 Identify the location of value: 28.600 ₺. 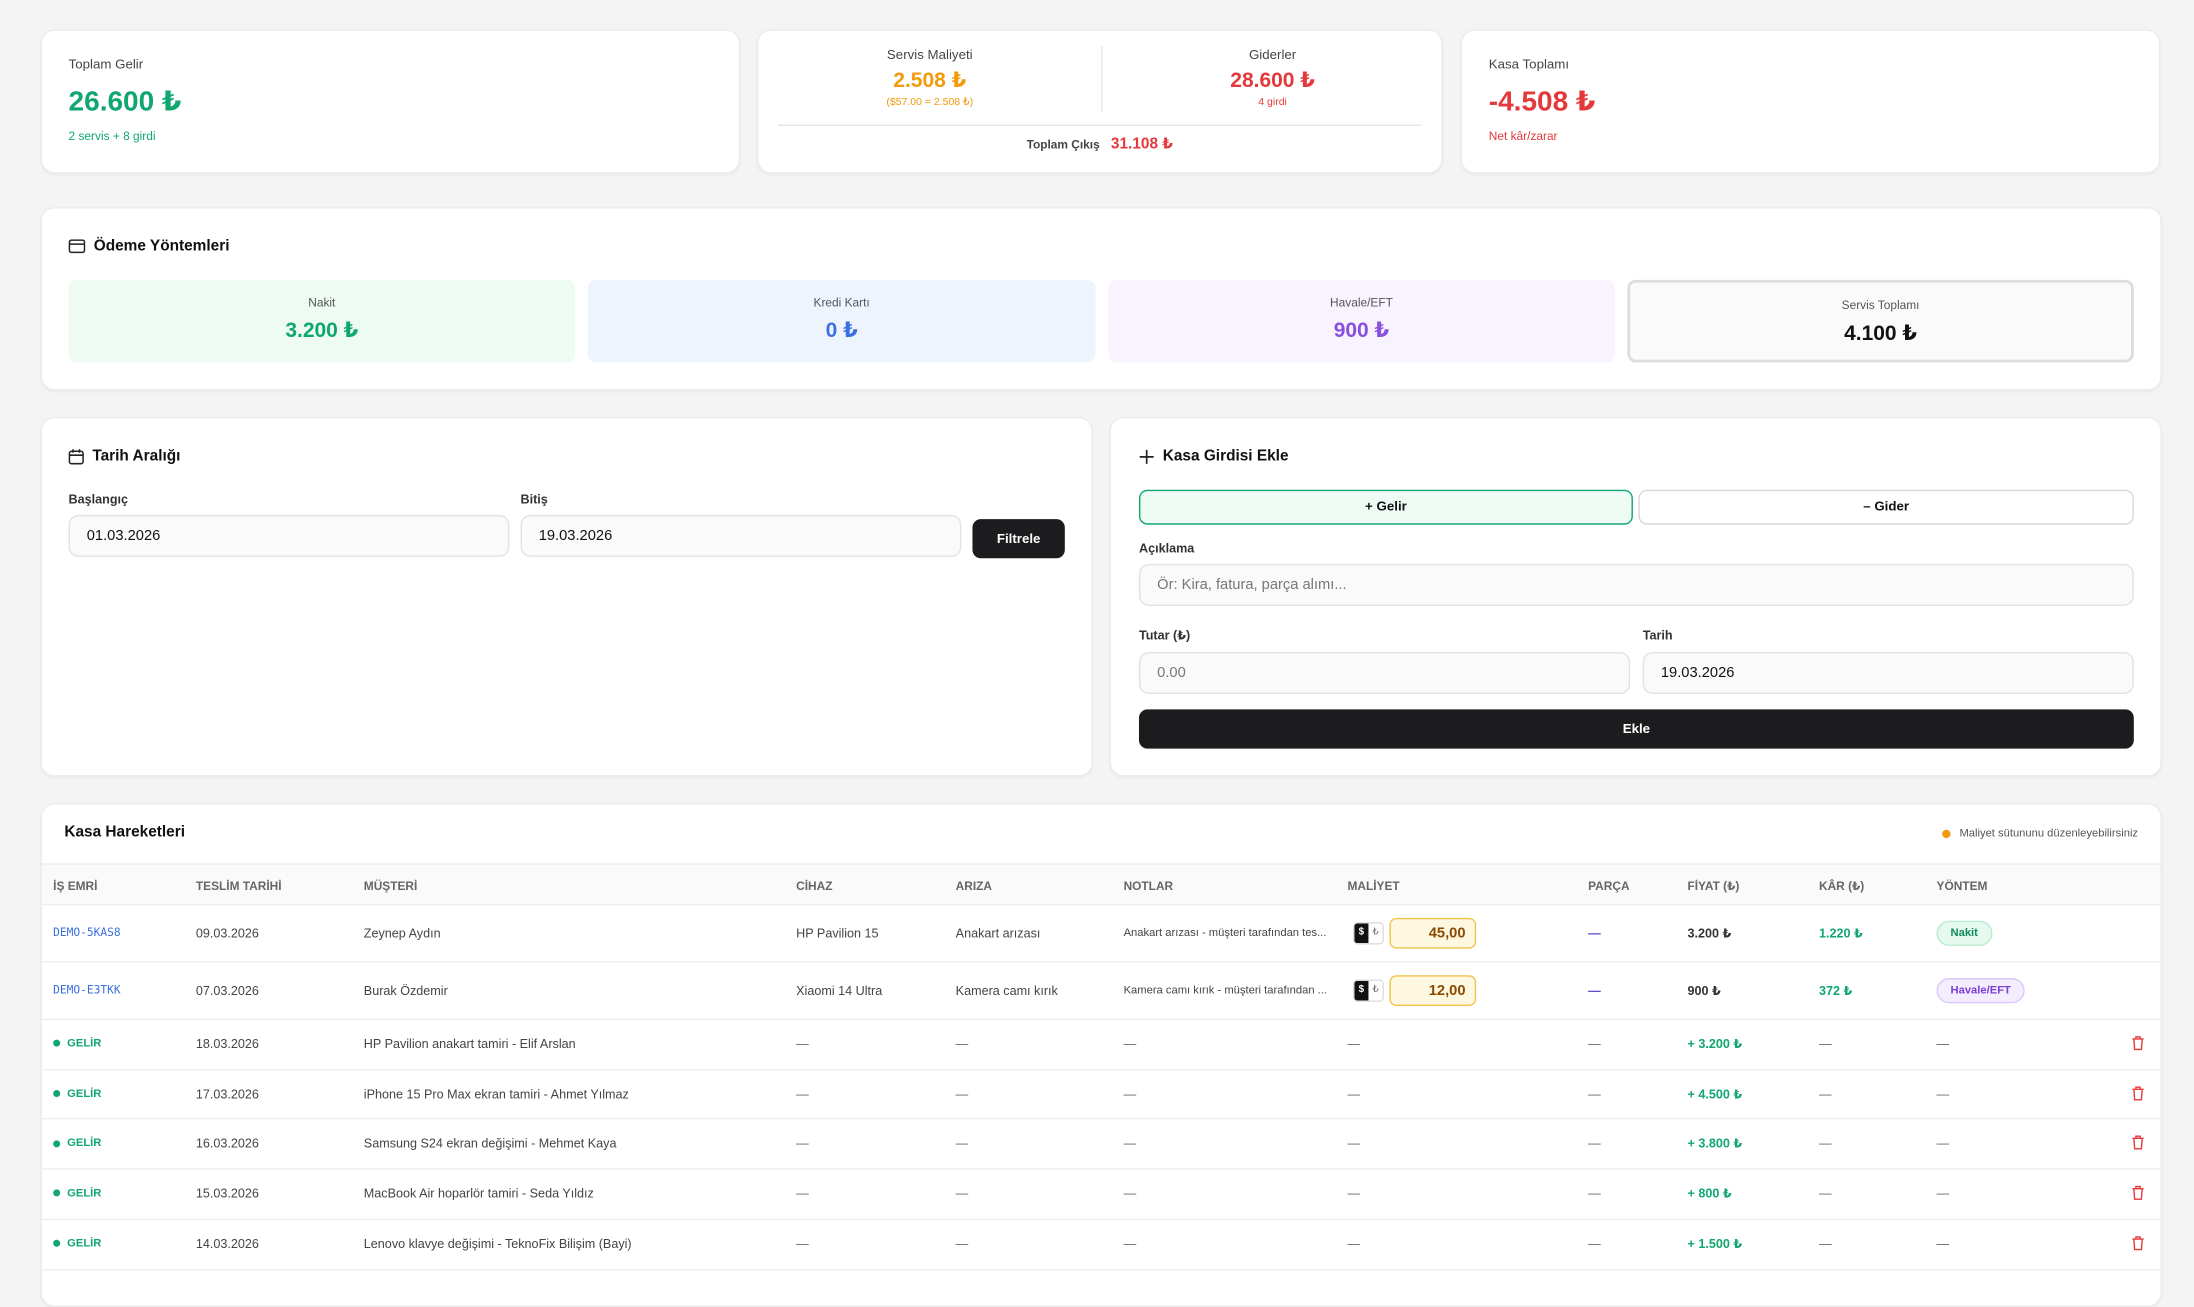
(1272, 80).